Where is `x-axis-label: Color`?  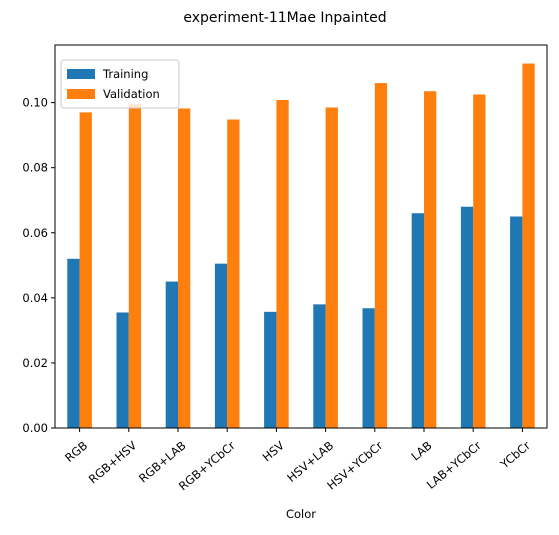
x-axis-label: Color is located at coordinates (301, 514).